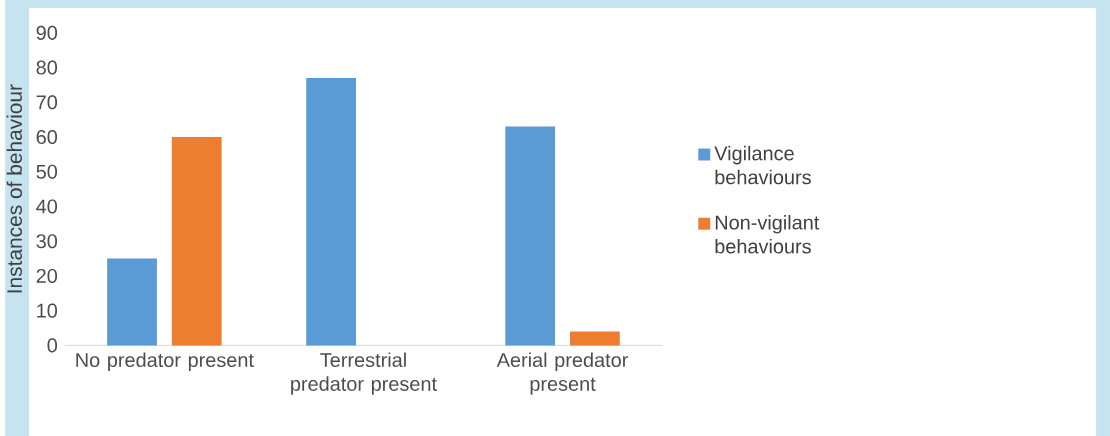 This screenshot has height=436, width=1110. What do you see at coordinates (47, 275) in the screenshot?
I see `y-tick-label: 20` at bounding box center [47, 275].